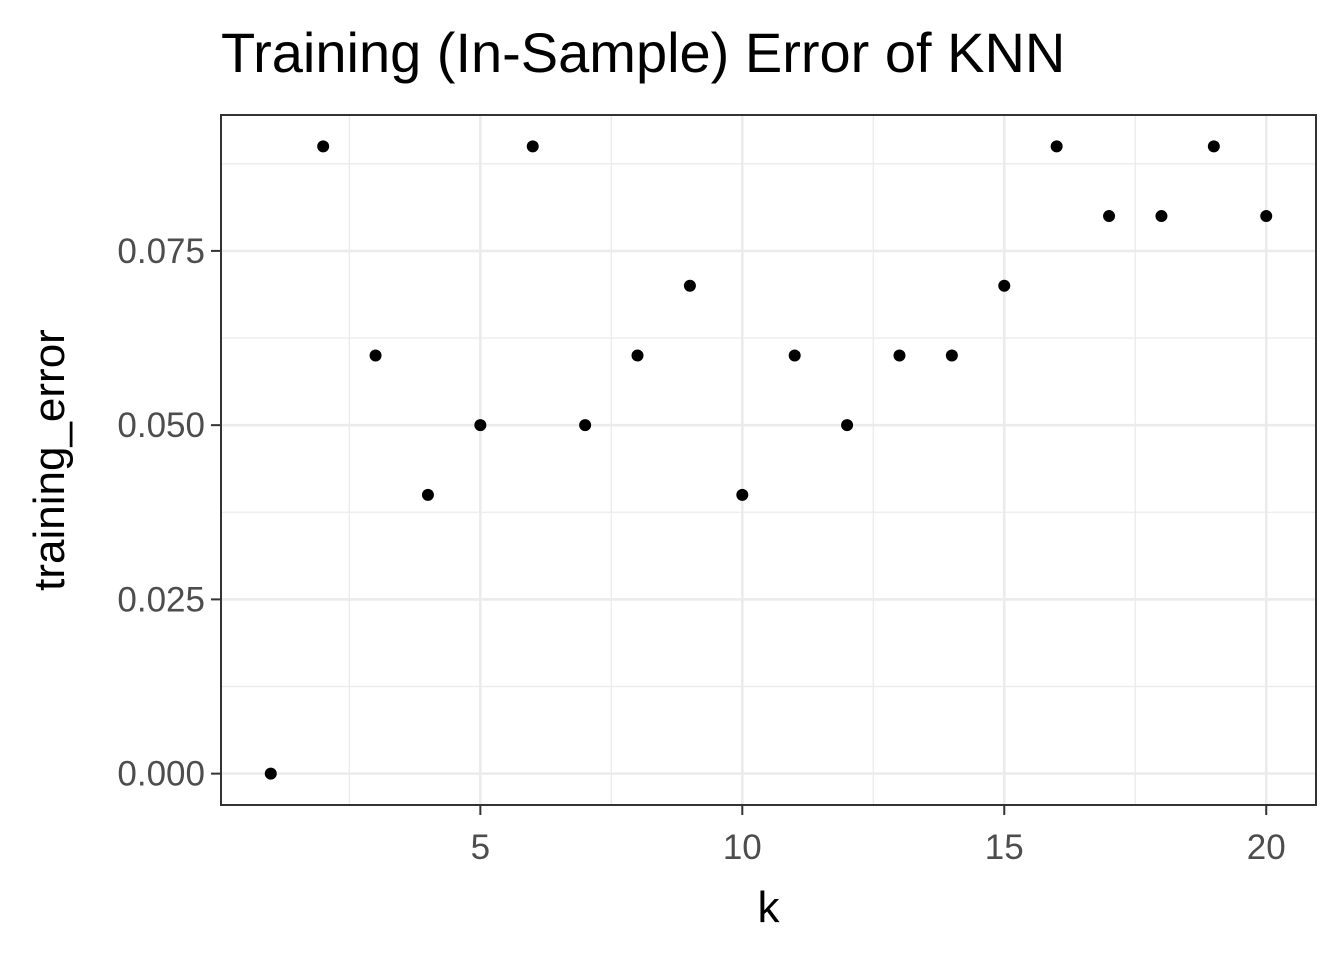 Image resolution: width=1344 pixels, height=960 pixels. Describe the element at coordinates (161, 599) in the screenshot. I see `y-tick-label: 0.025` at that location.